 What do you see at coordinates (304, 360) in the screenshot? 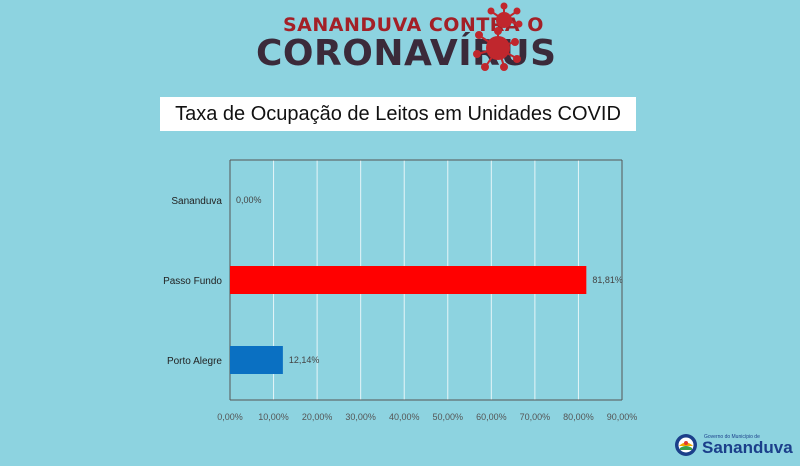
I see `data-label: 12,14%` at bounding box center [304, 360].